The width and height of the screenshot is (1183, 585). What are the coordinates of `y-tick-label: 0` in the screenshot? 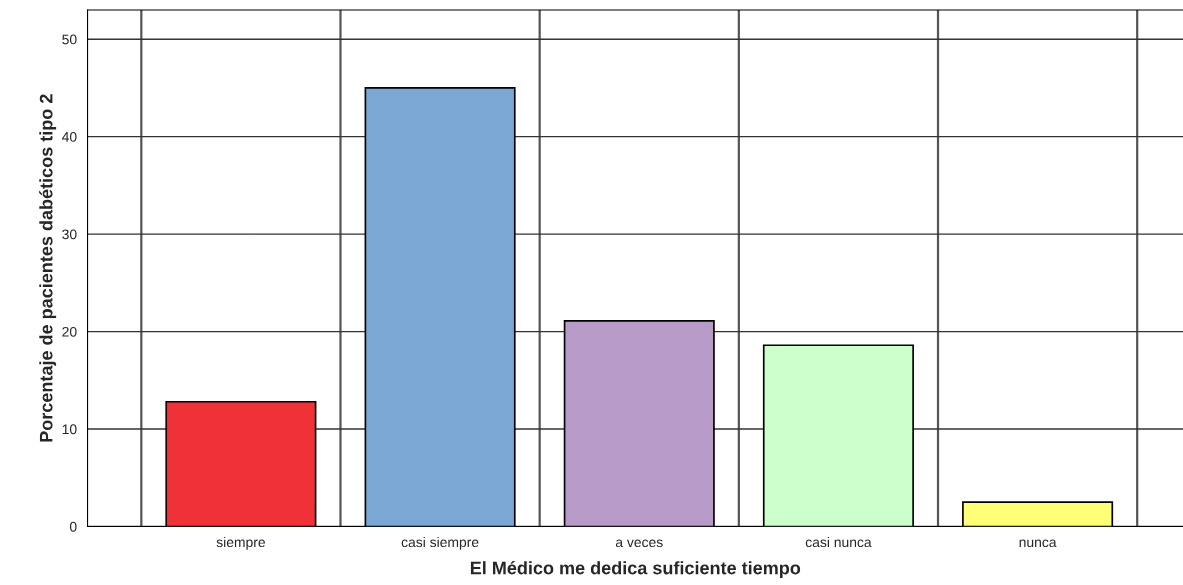 It's located at (73, 526).